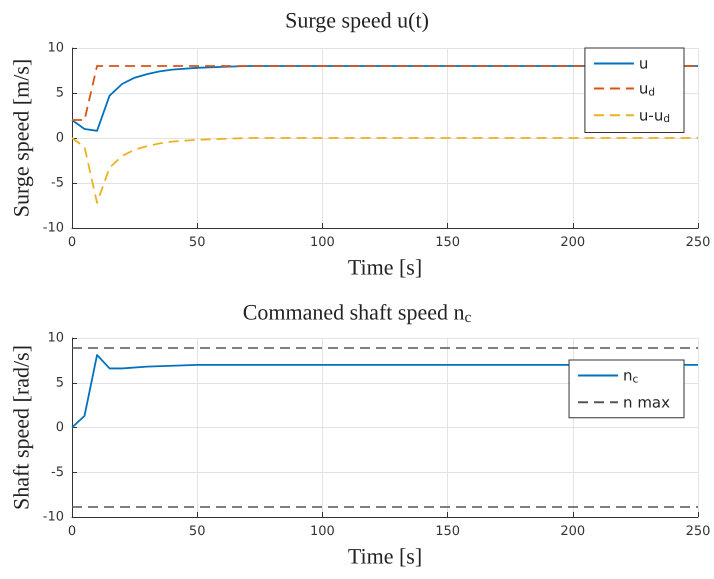 This screenshot has height=579, width=714. I want to click on chart-title: Surge speed u(t), so click(357, 20).